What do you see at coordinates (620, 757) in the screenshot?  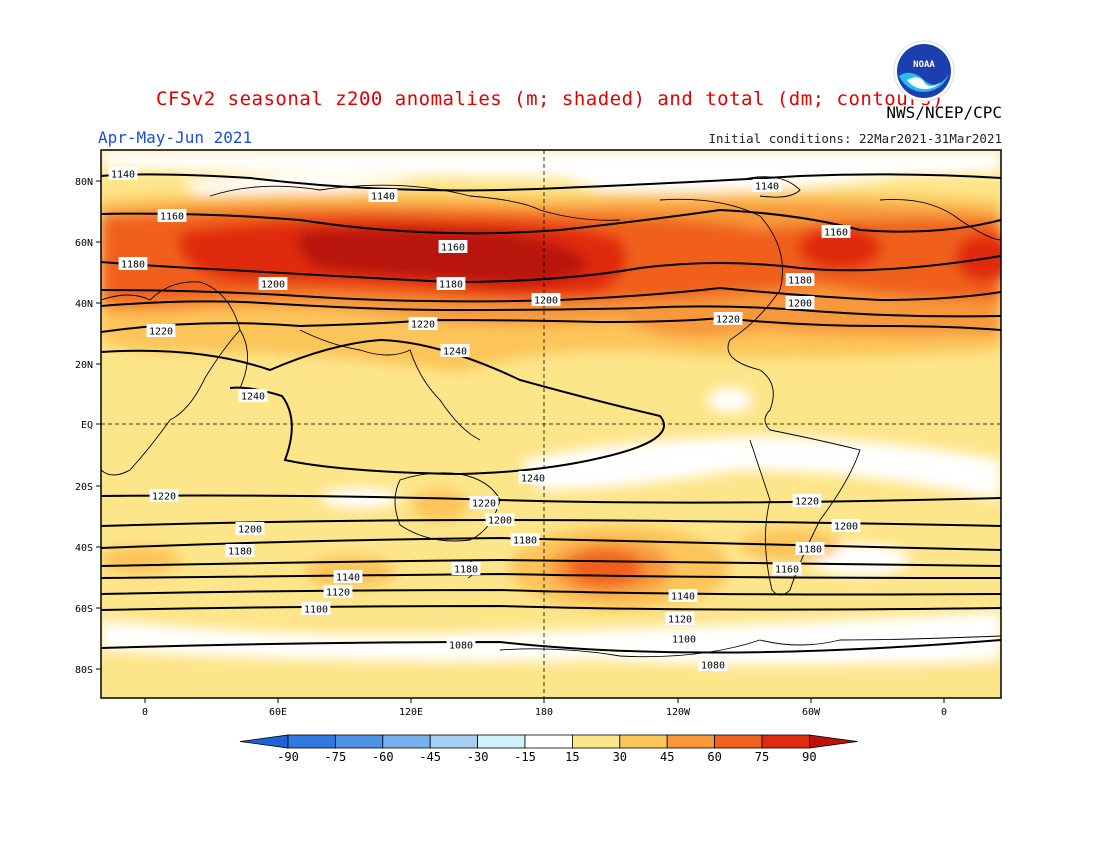 I see `colorbar-tick-label: 30` at bounding box center [620, 757].